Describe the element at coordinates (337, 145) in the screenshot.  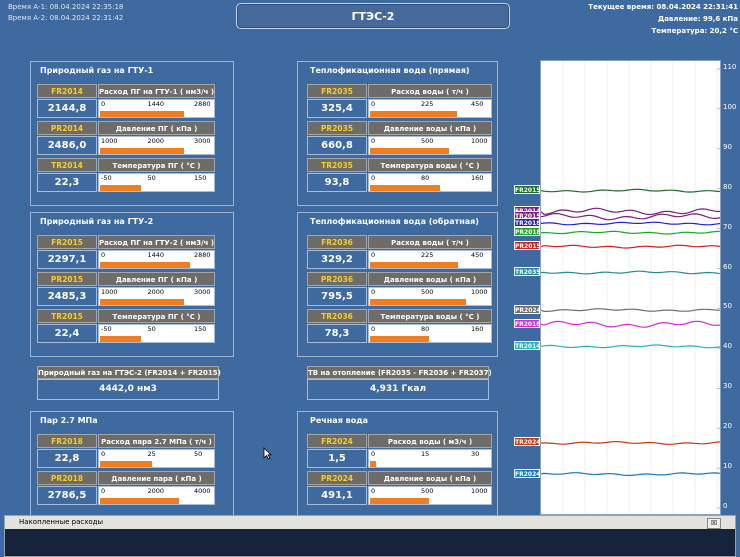
I see `value-display: 660,8` at that location.